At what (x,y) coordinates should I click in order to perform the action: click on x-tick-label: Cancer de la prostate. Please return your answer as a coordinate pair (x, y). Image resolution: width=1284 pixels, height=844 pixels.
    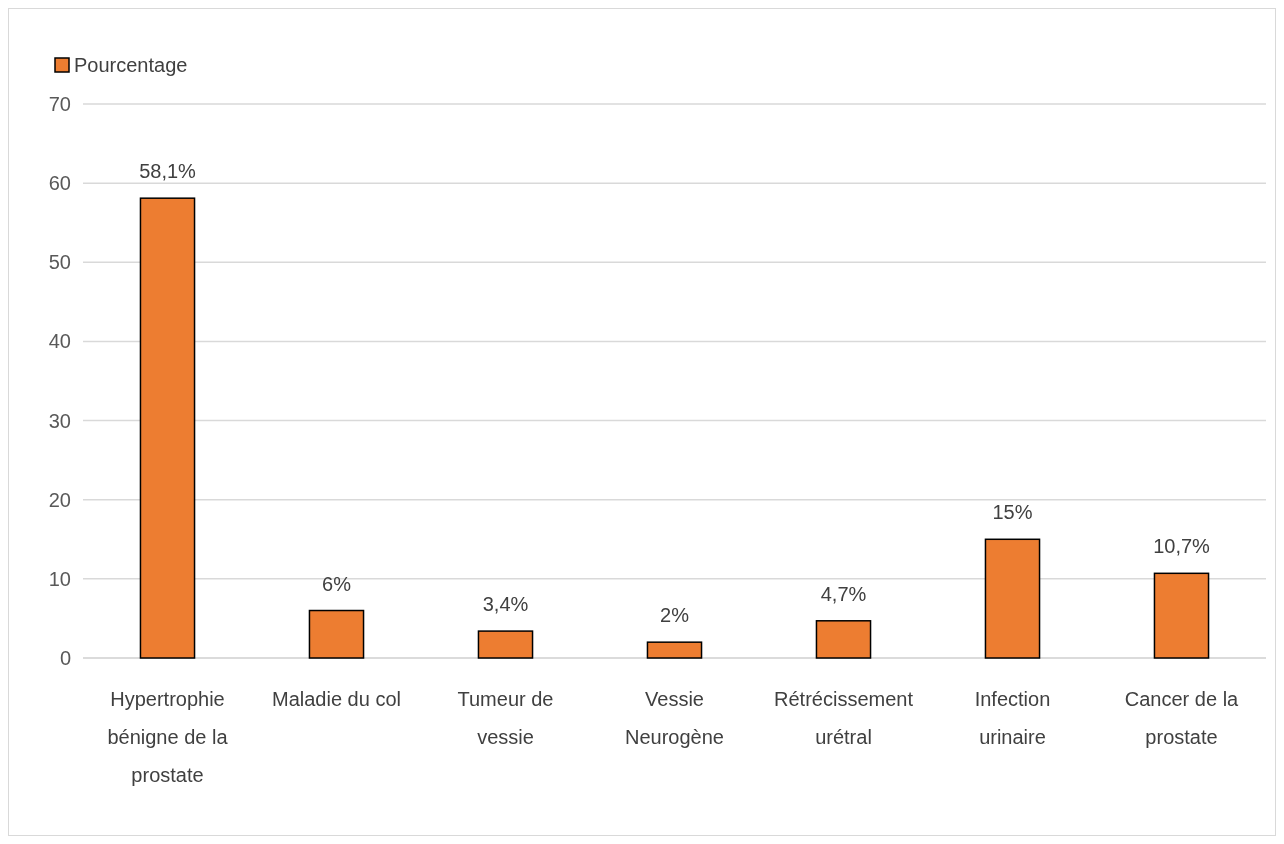
    Looking at the image, I should click on (1182, 718).